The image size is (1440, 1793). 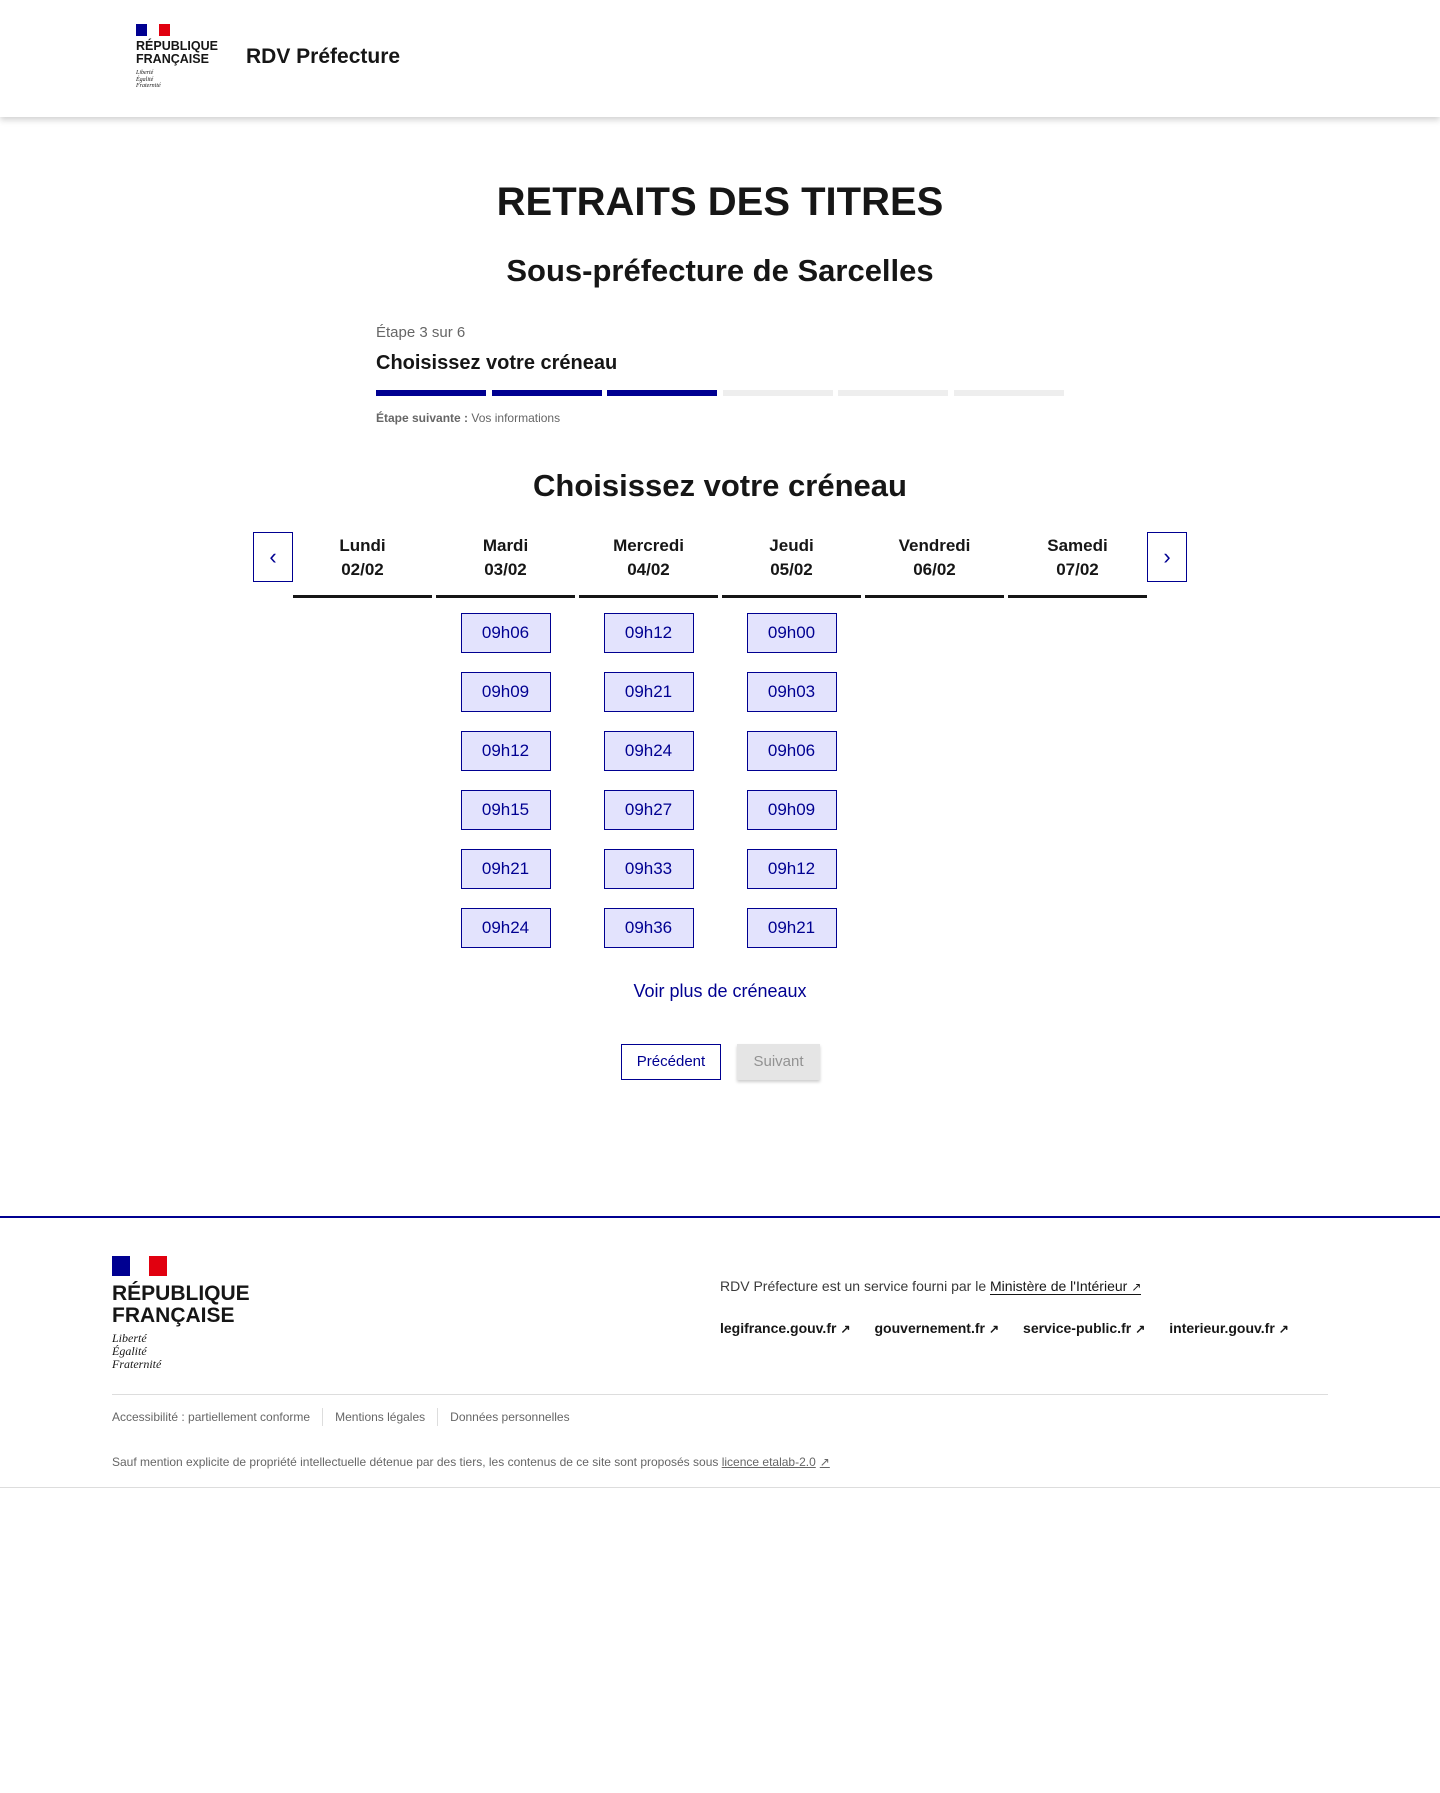 I want to click on day-date: 02/02, so click(x=362, y=569).